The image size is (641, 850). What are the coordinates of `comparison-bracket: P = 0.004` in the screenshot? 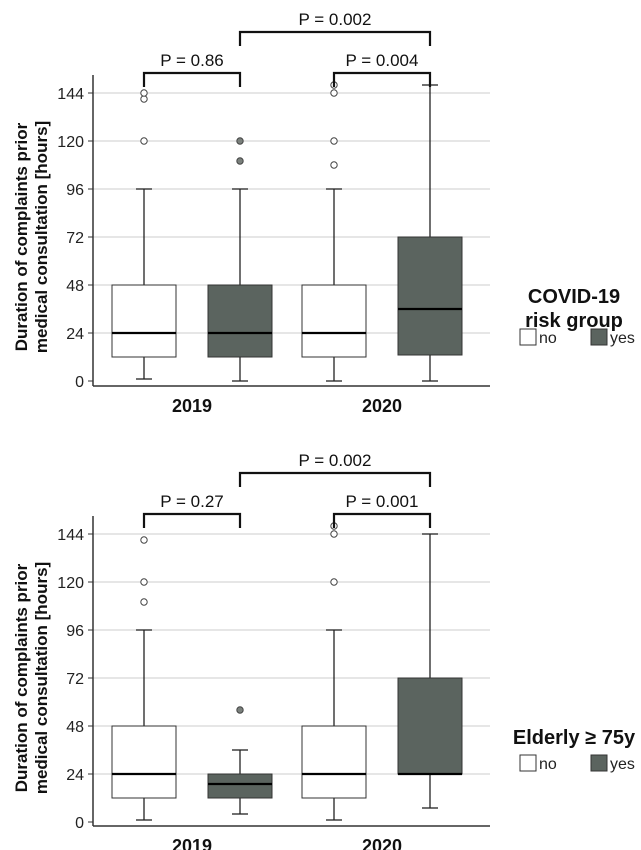 It's located at (382, 69).